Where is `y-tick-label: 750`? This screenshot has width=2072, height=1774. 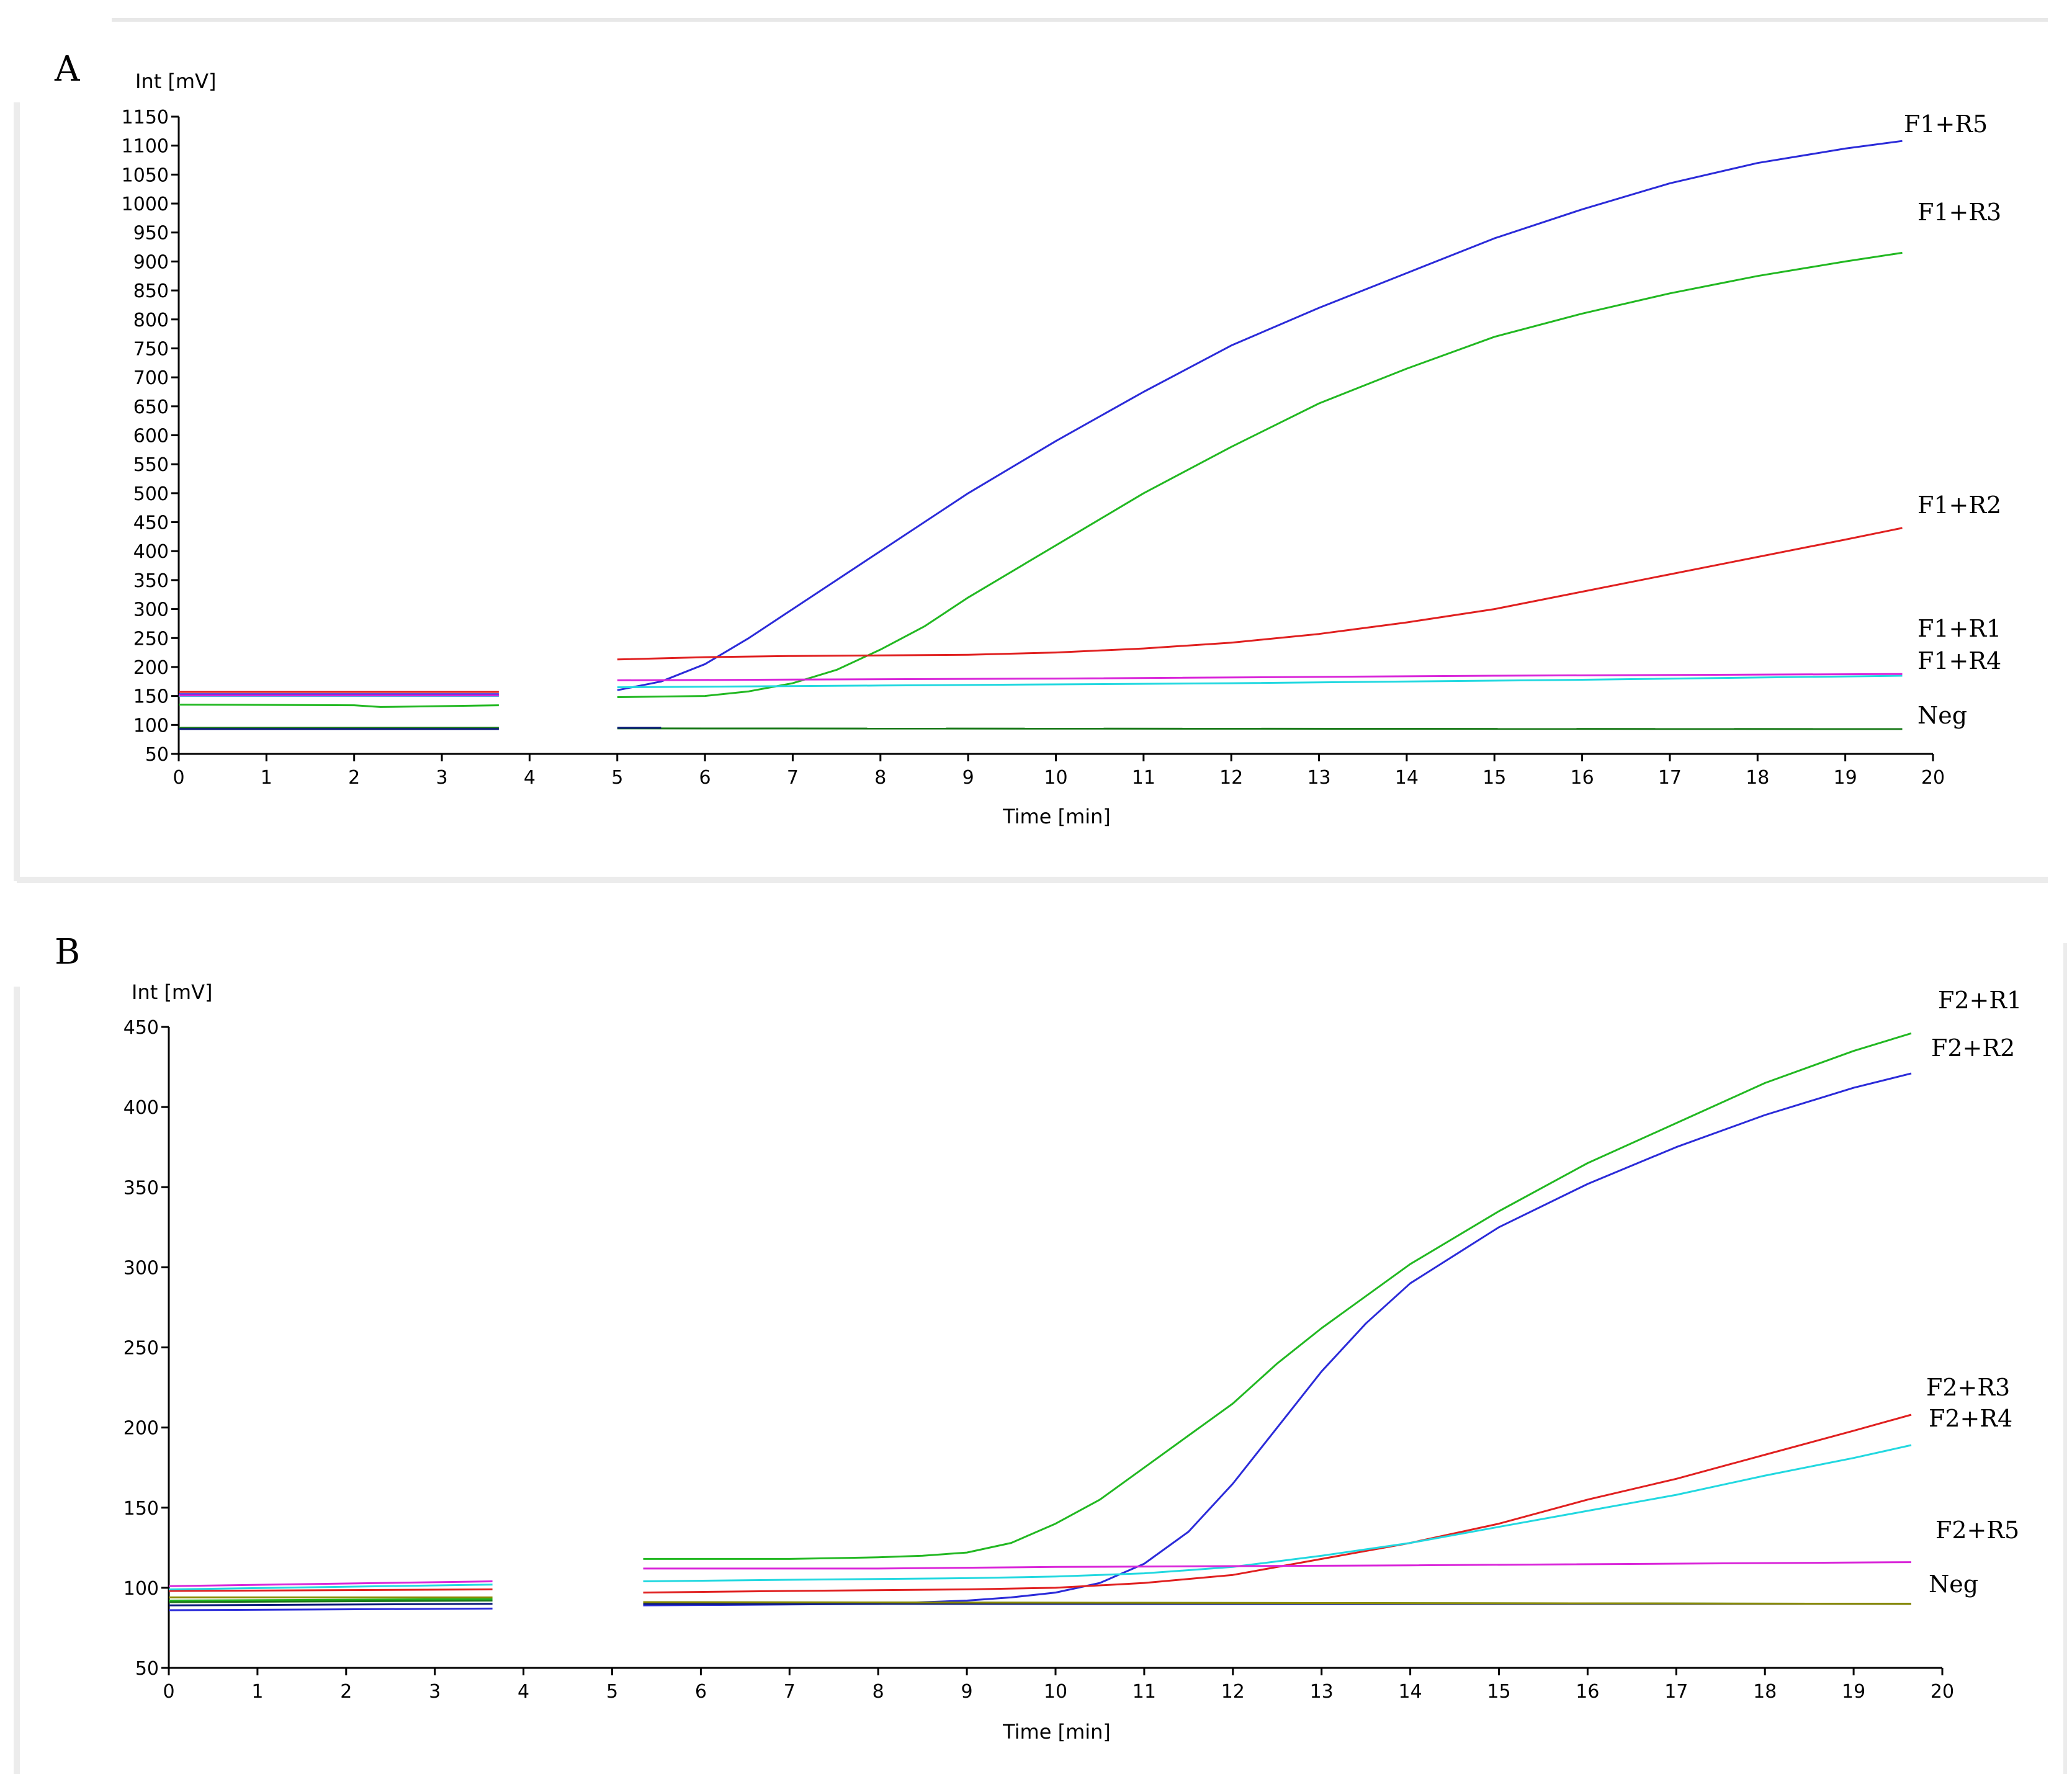
y-tick-label: 750 is located at coordinates (151, 349).